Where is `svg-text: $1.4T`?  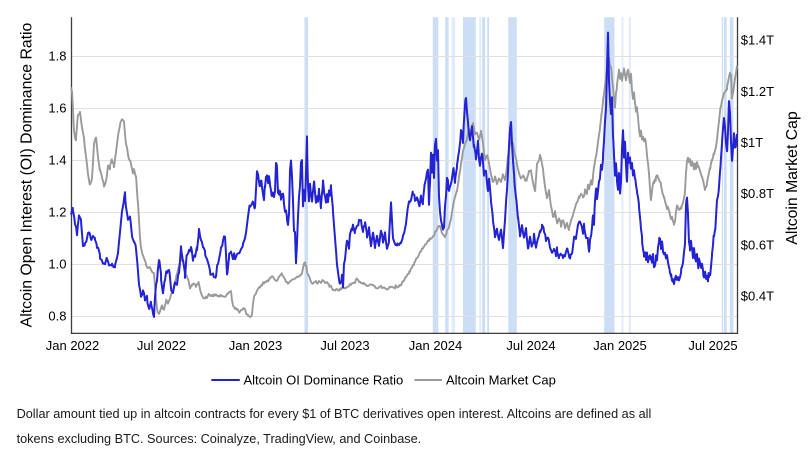 svg-text: $1.4T is located at coordinates (757, 40).